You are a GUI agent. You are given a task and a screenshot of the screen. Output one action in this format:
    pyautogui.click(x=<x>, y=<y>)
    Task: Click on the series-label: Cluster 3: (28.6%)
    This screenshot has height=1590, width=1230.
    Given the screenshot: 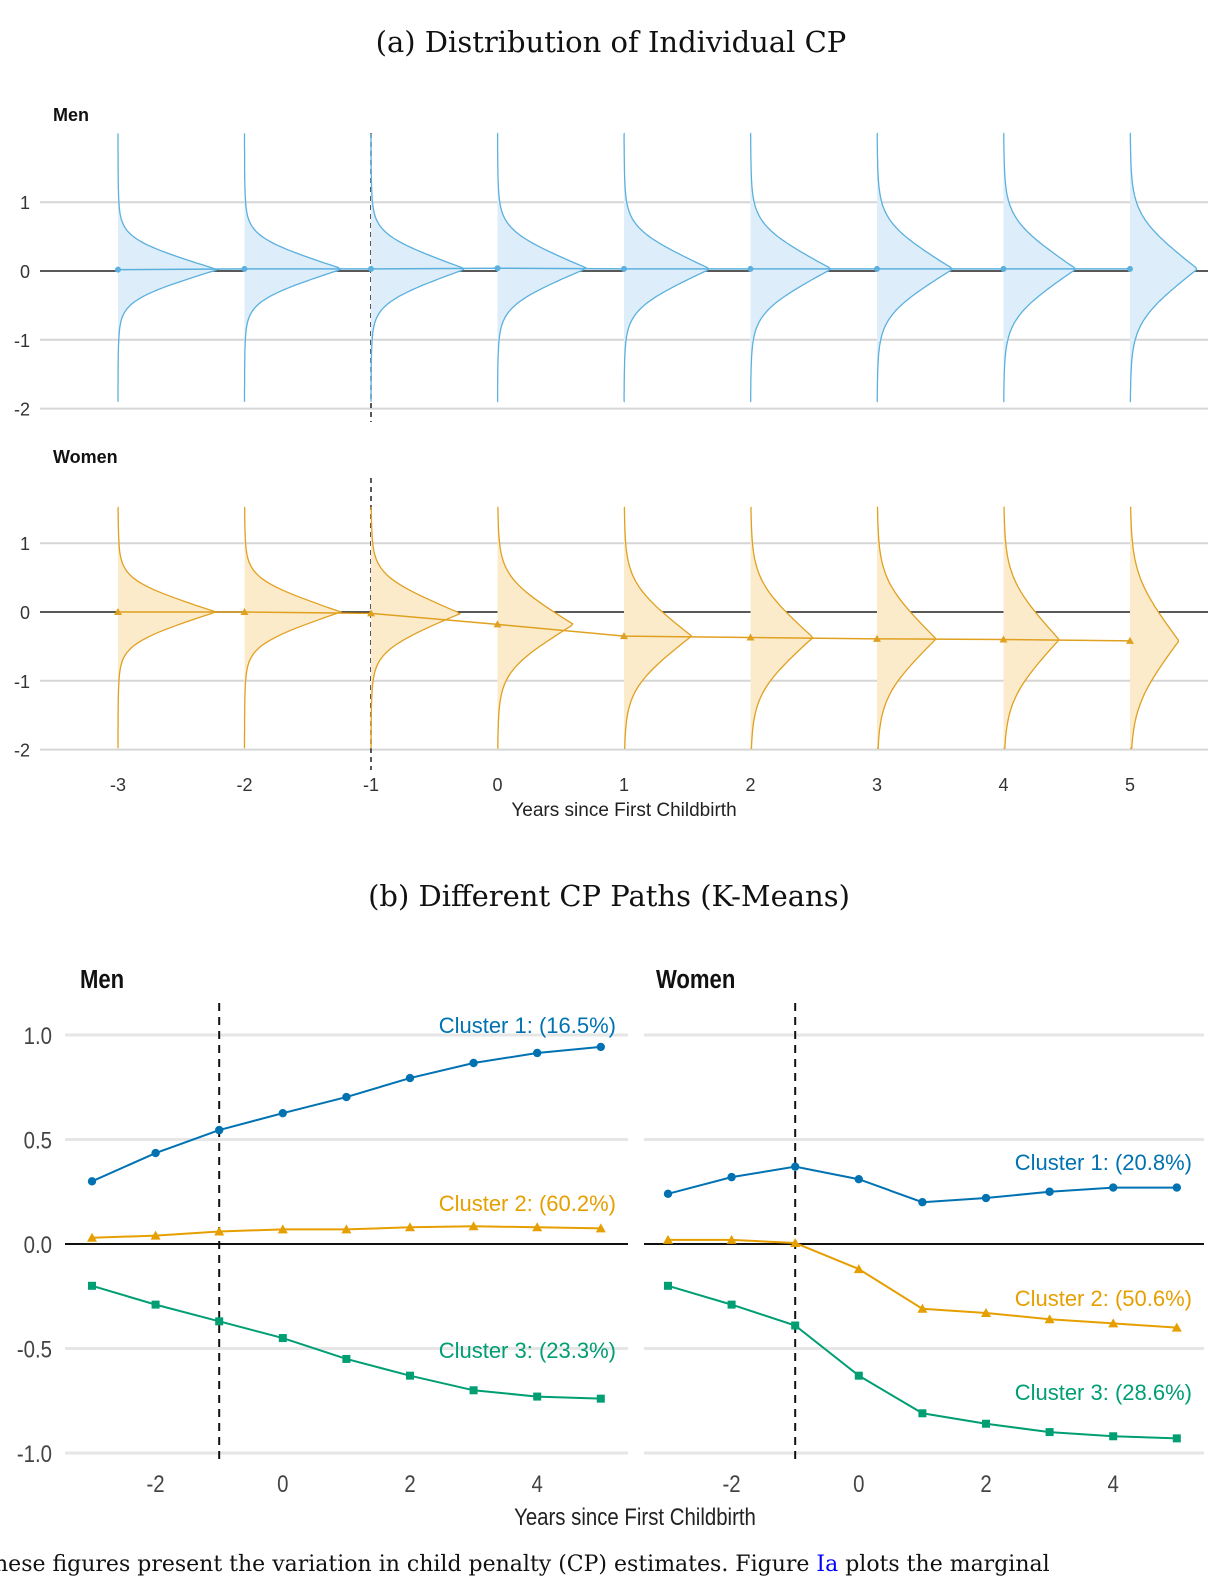 What is the action you would take?
    pyautogui.click(x=1103, y=1392)
    